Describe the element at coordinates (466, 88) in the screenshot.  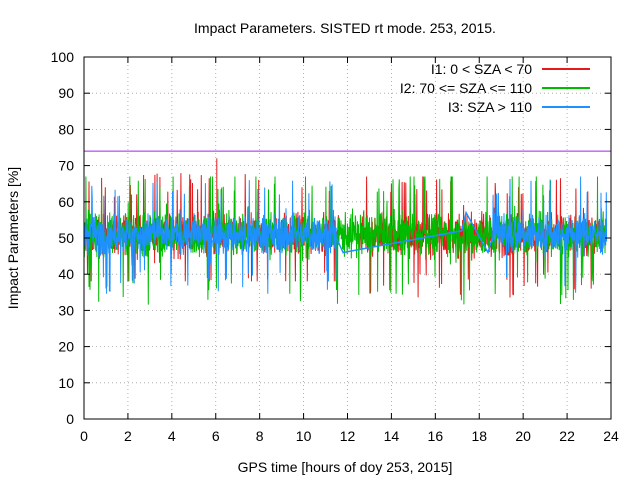
I see `legend-label-2: I2: 70 <= SZA <= 110` at that location.